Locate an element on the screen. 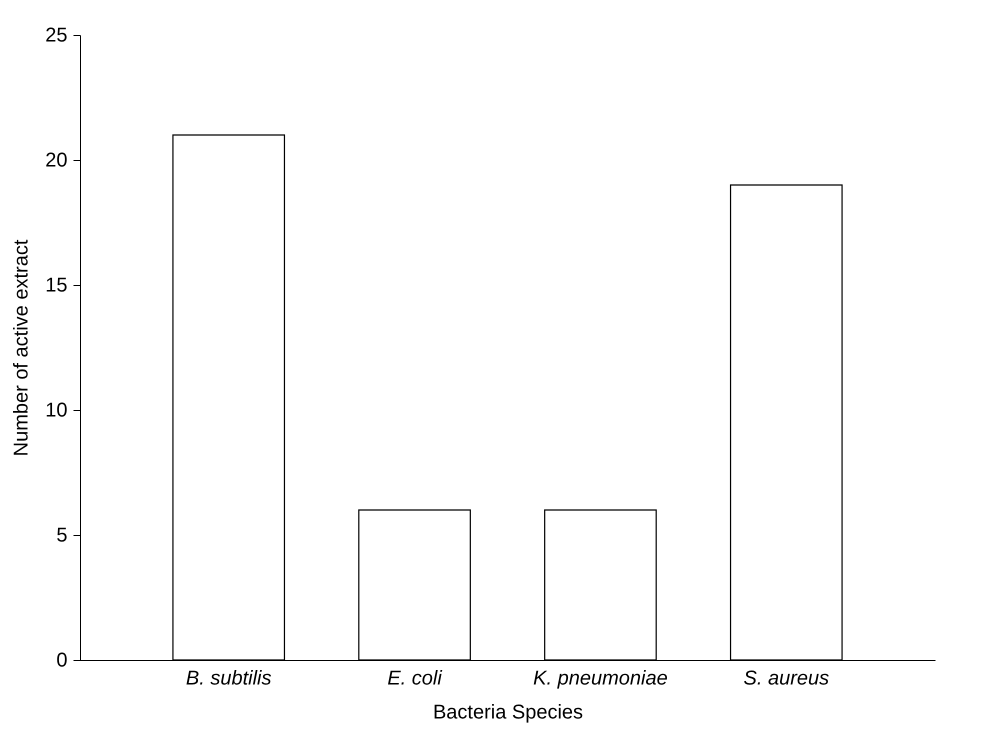  x-axis-title: Bacteria Species is located at coordinates (508, 713).